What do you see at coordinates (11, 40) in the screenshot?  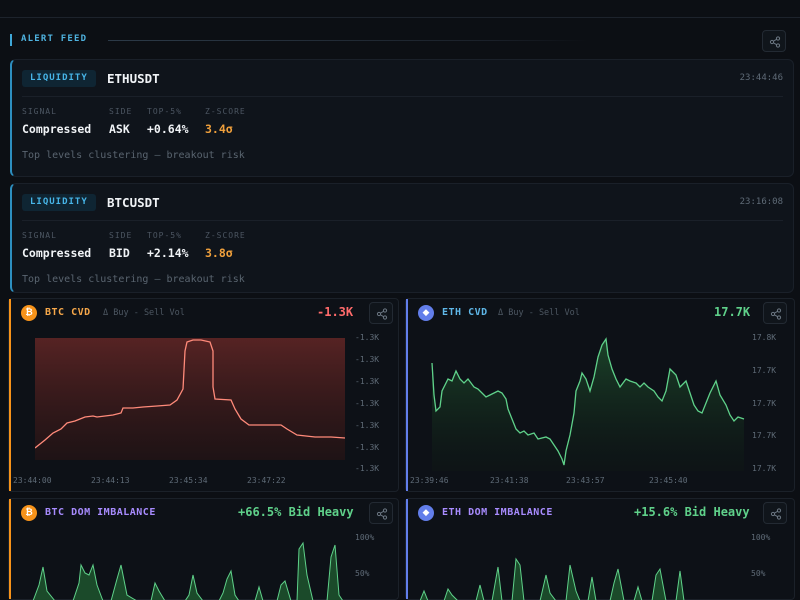 I see `header-accent-bar` at bounding box center [11, 40].